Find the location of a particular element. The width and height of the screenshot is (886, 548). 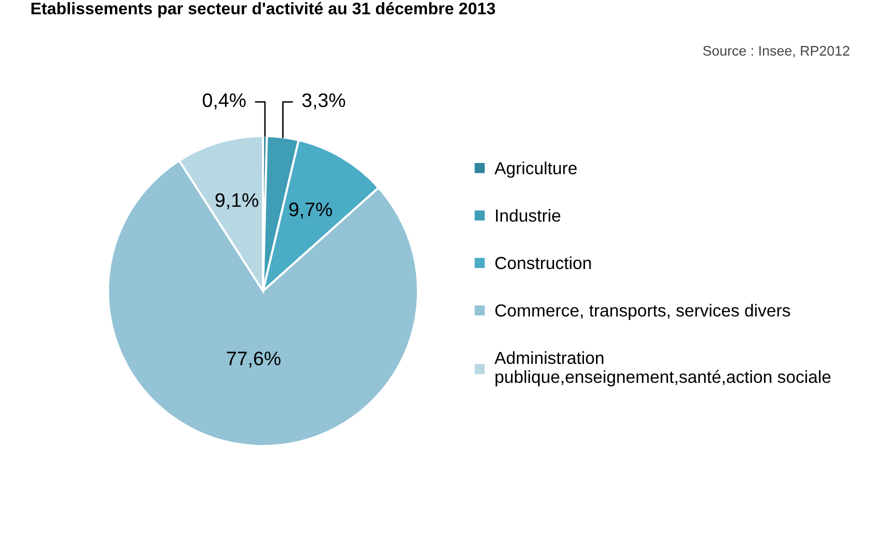

data-label: 9,7% is located at coordinates (310, 210).